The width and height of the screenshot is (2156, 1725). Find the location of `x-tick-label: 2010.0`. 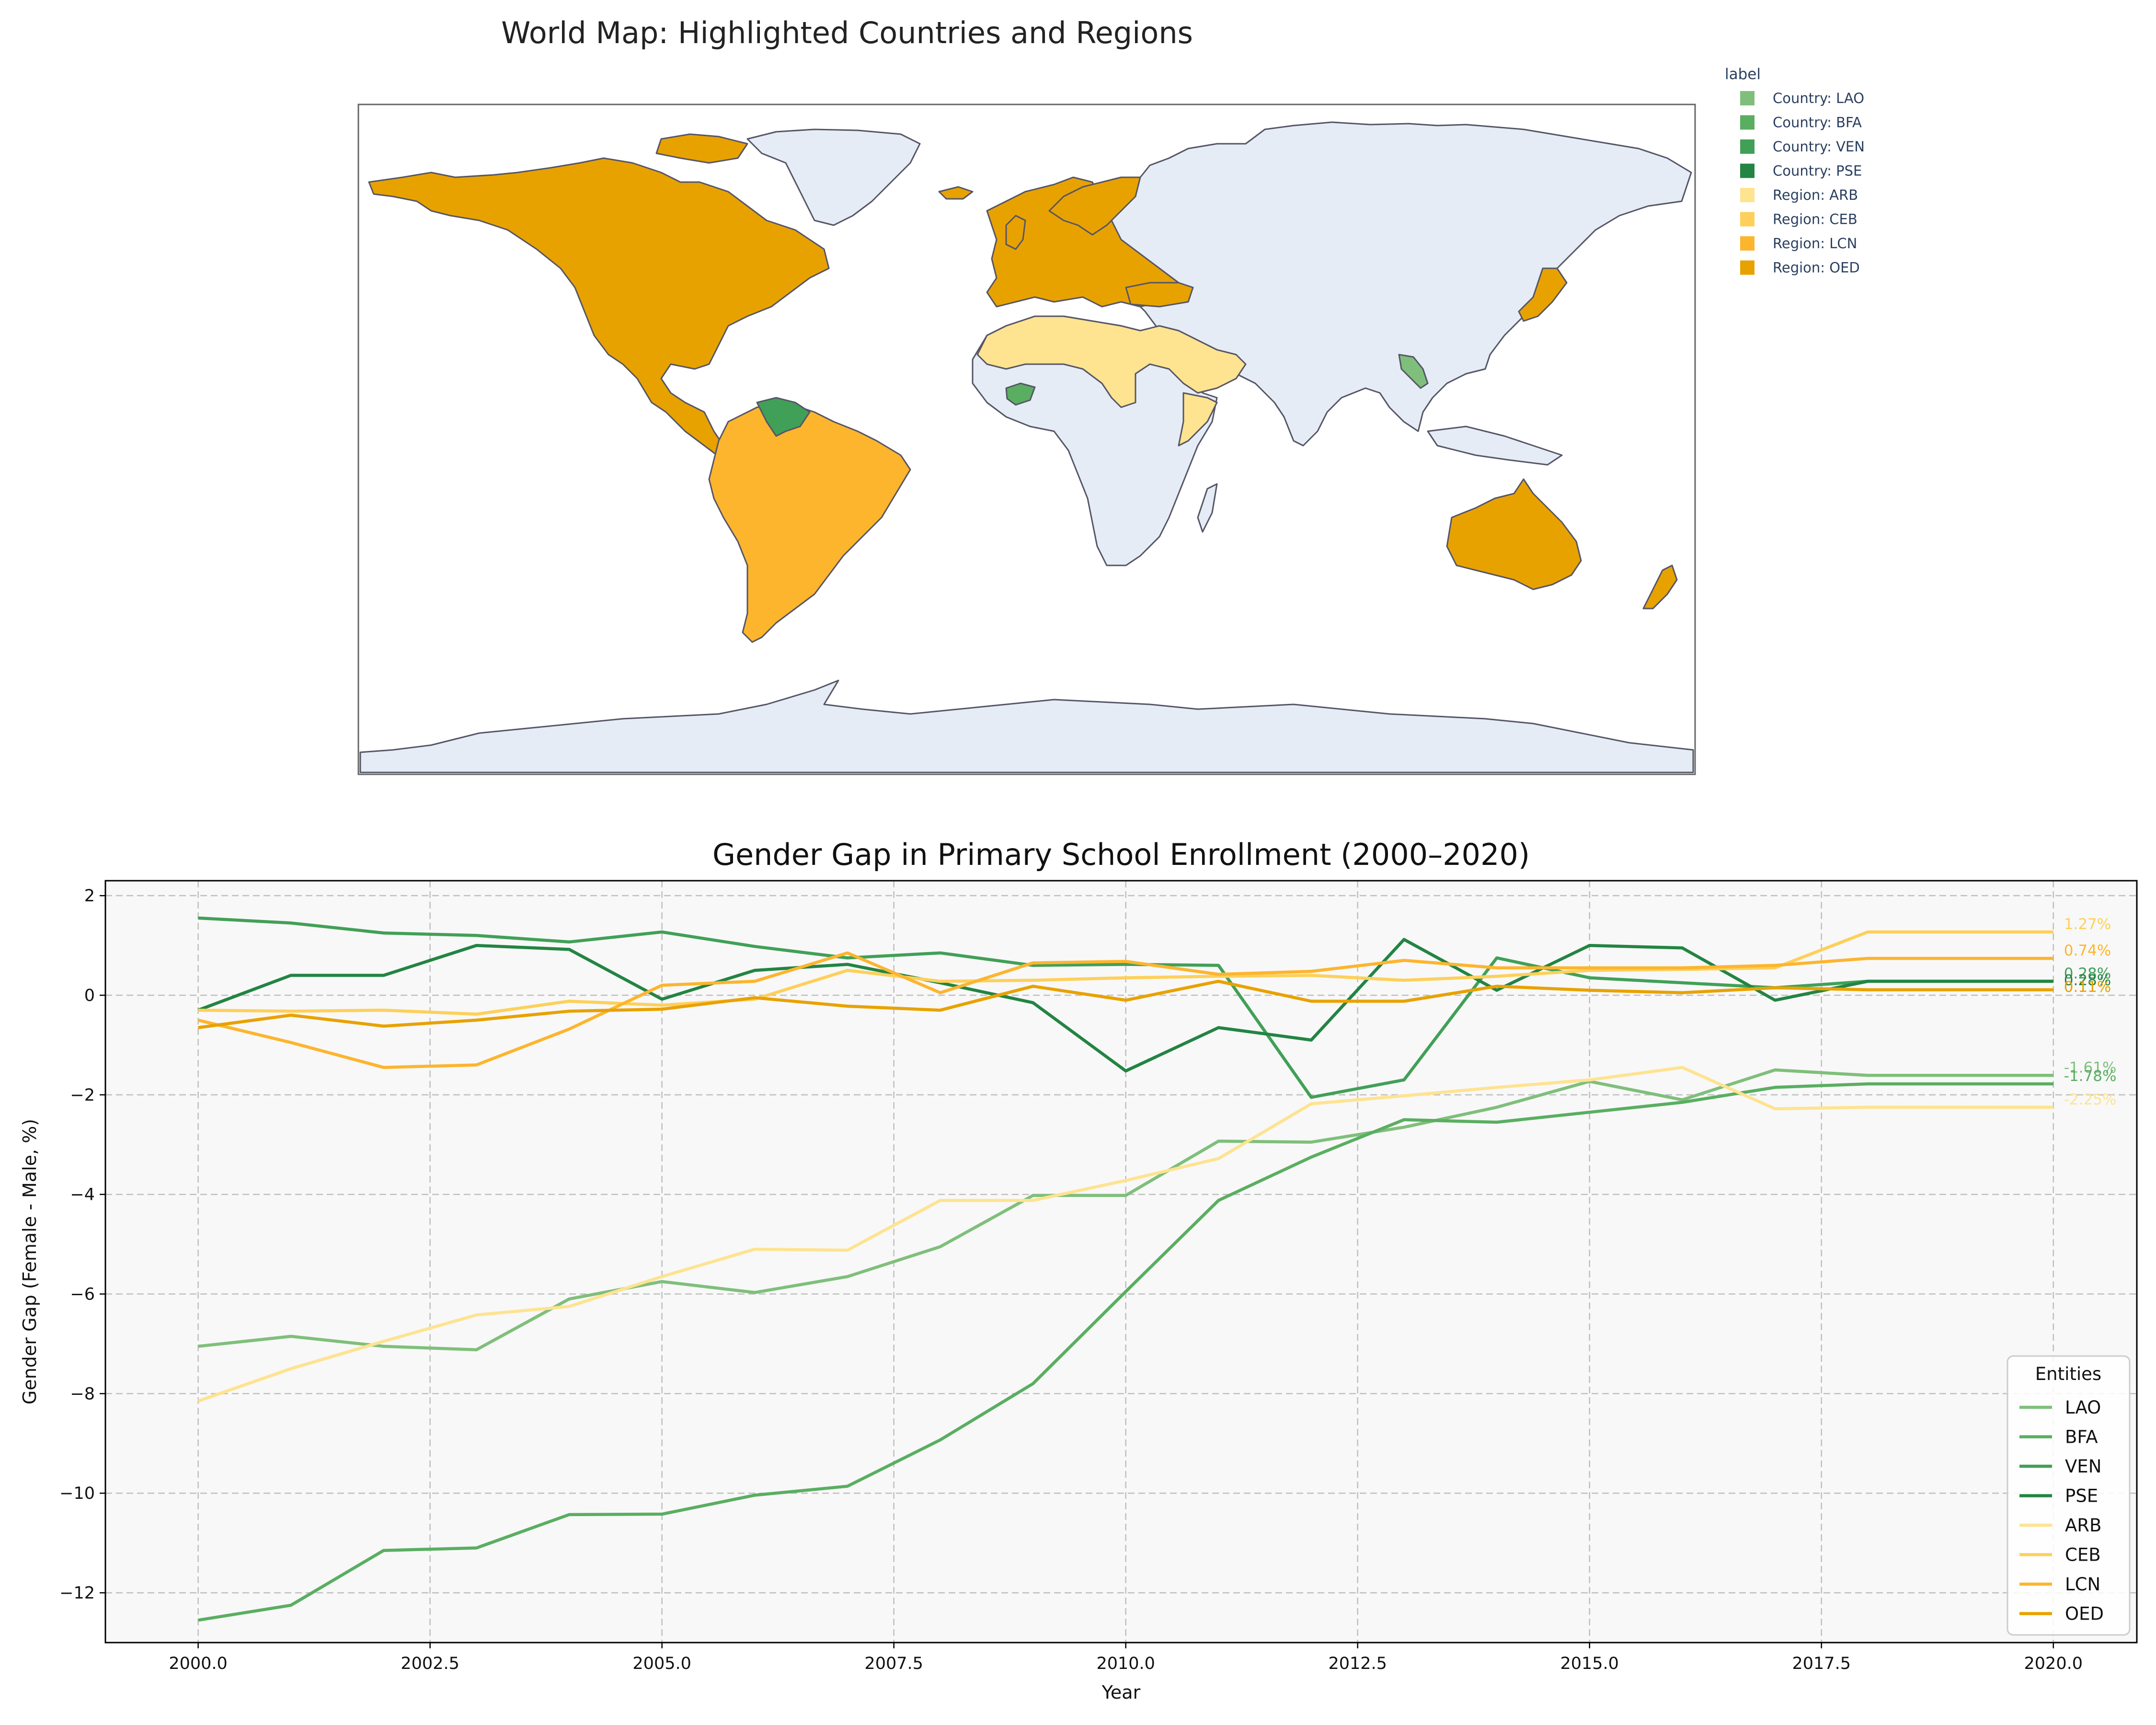

x-tick-label: 2010.0 is located at coordinates (1125, 1663).